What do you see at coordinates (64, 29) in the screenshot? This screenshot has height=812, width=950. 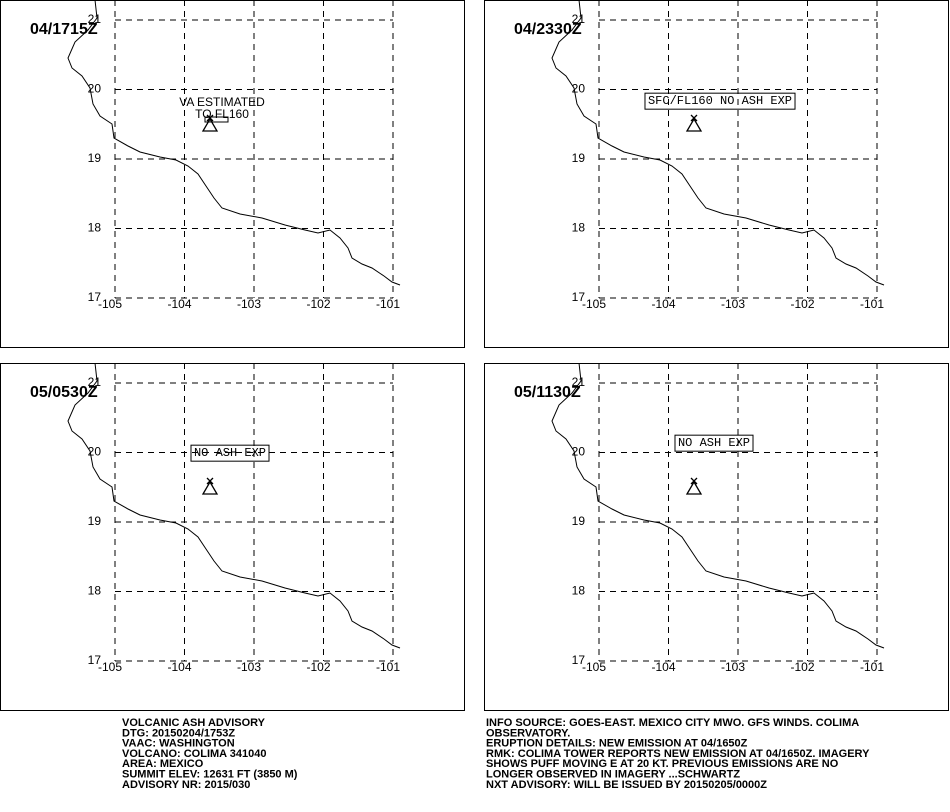 I see `valid-time: 04/1715Z` at bounding box center [64, 29].